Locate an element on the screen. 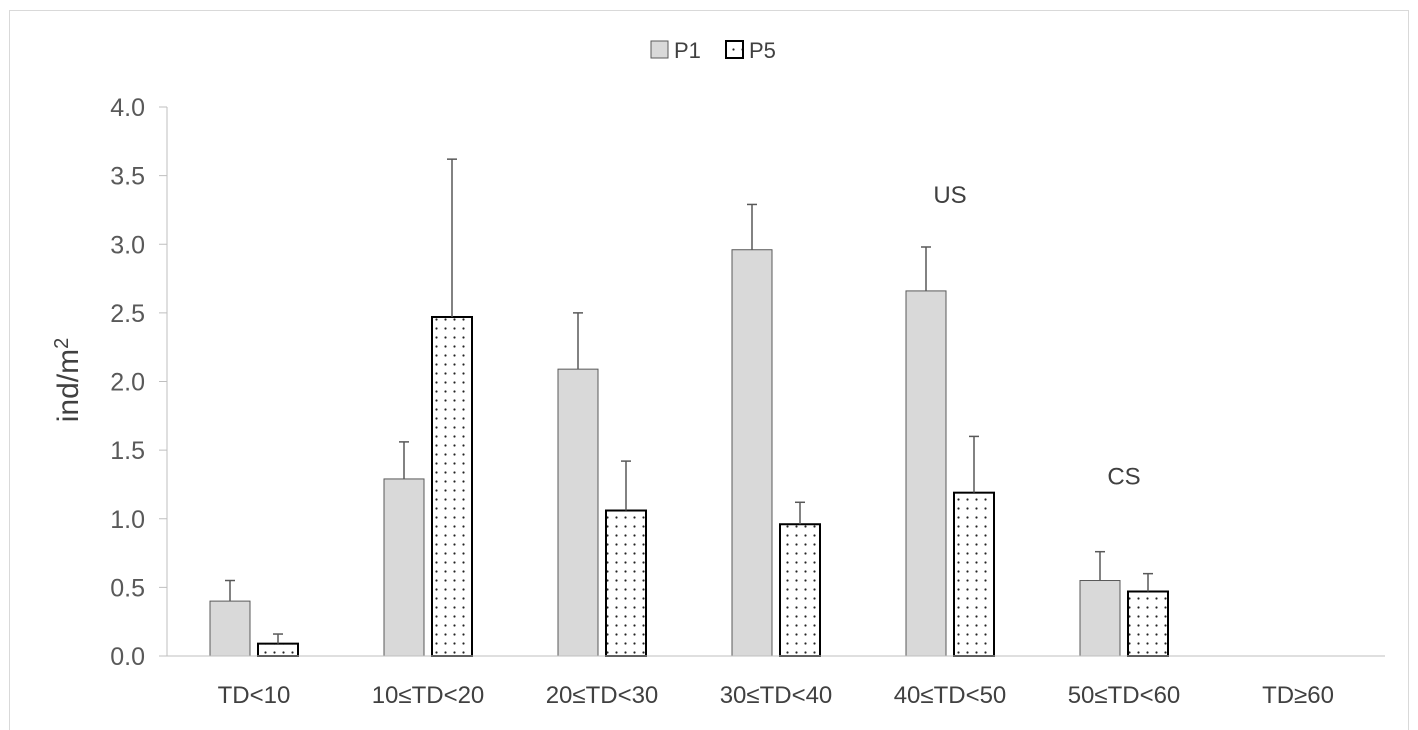  x-tick-label: TD<10 is located at coordinates (254, 695).